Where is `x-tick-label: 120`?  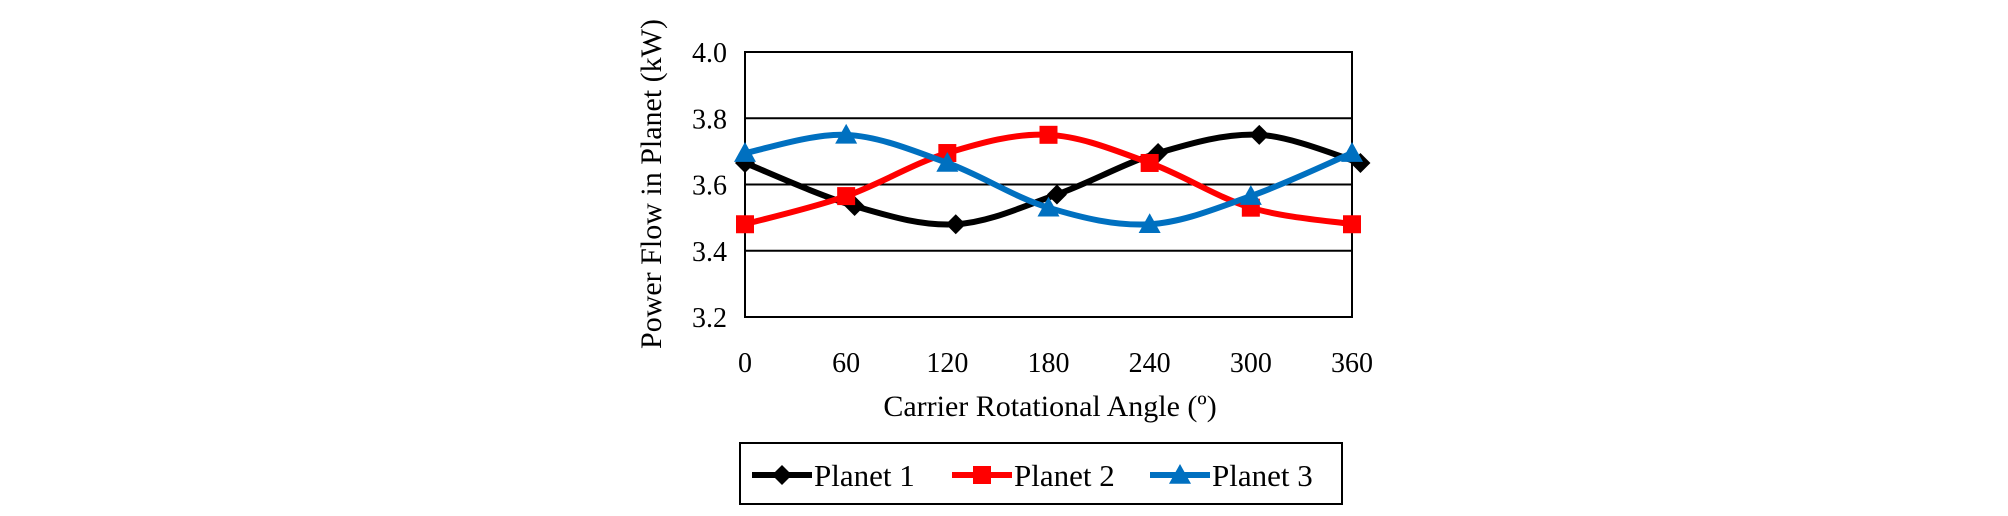
x-tick-label: 120 is located at coordinates (947, 363).